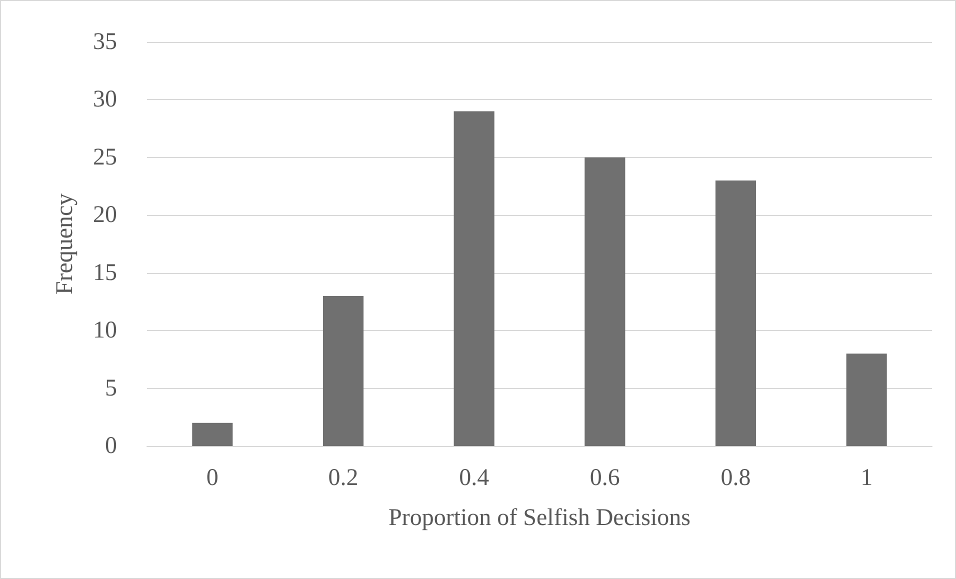 This screenshot has width=956, height=579. Describe the element at coordinates (474, 478) in the screenshot. I see `x-tick-label: 0.4` at that location.